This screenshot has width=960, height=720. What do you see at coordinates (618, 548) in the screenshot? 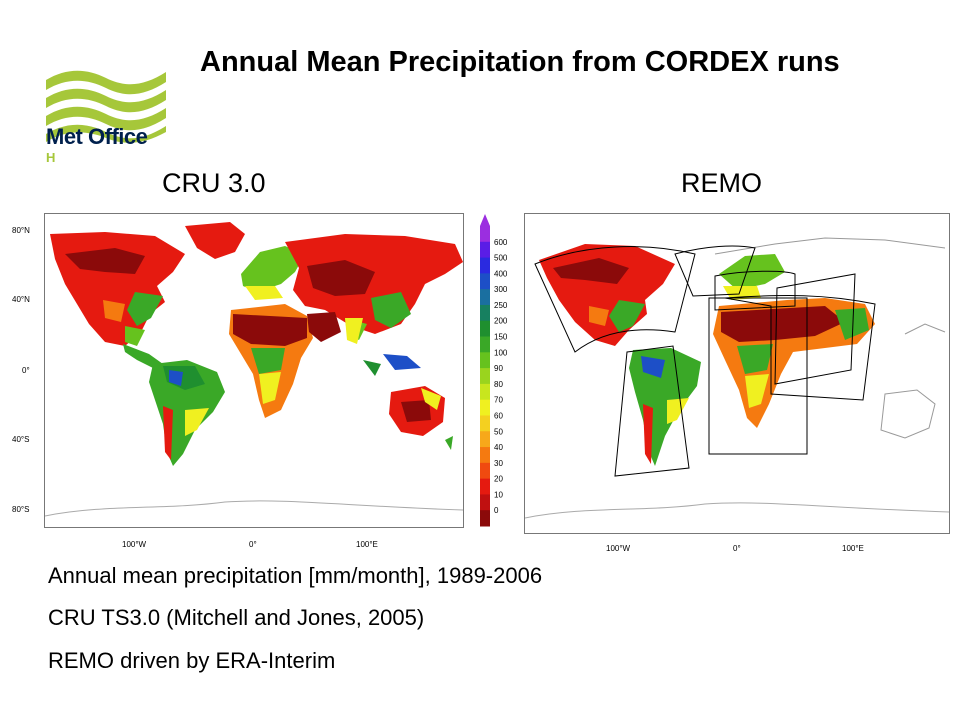
I see `remo-lon-100w: 100°W` at bounding box center [618, 548].